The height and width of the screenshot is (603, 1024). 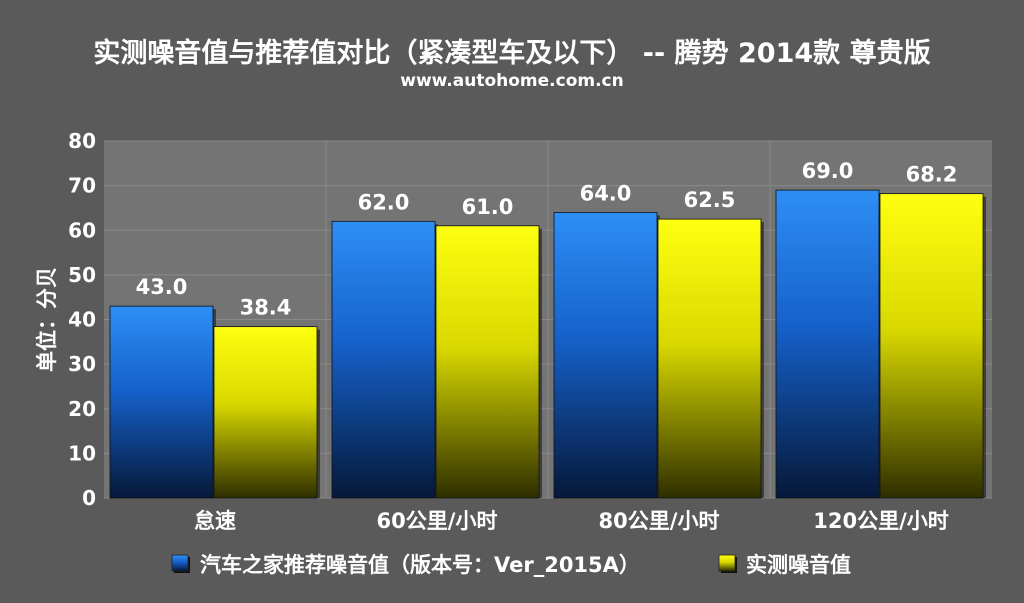 I want to click on y-axis-label: 单位：分贝, so click(x=47, y=319).